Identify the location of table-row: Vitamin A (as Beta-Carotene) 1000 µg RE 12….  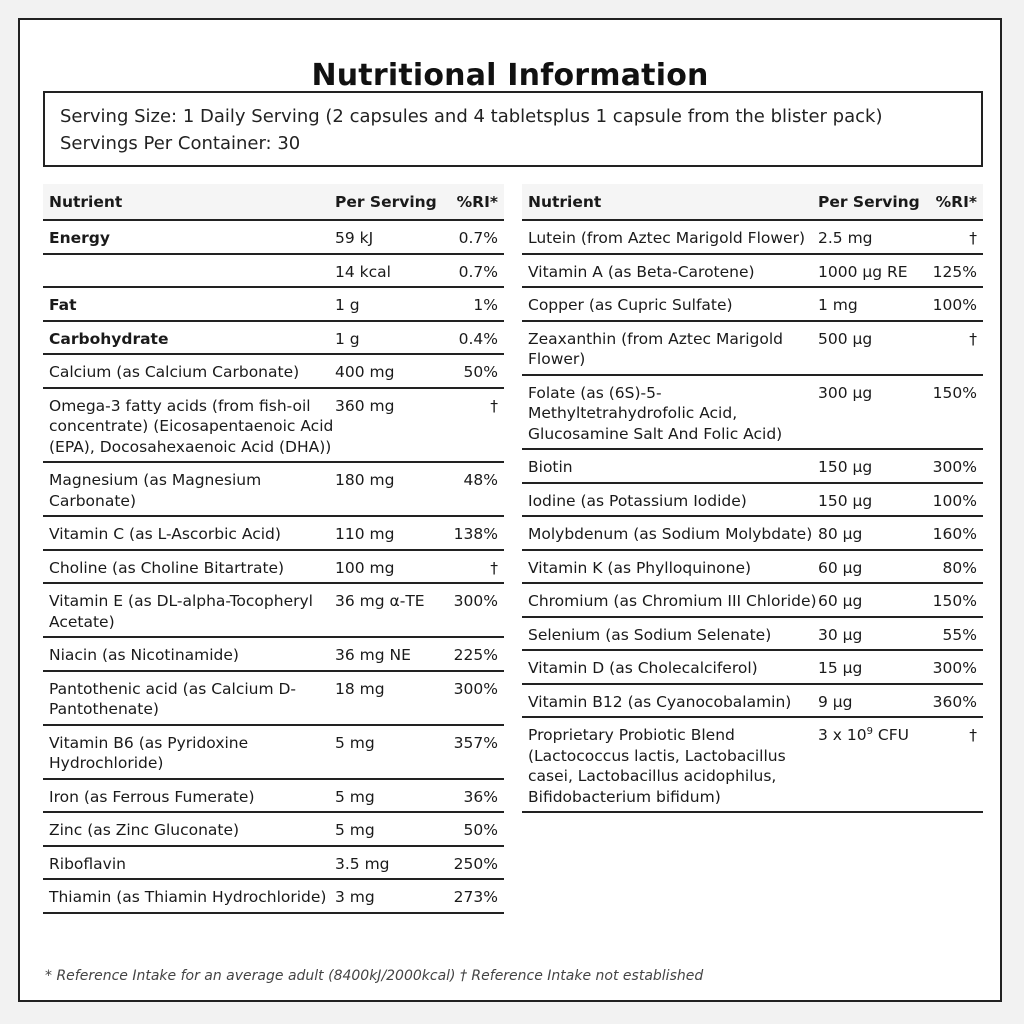
(752, 271).